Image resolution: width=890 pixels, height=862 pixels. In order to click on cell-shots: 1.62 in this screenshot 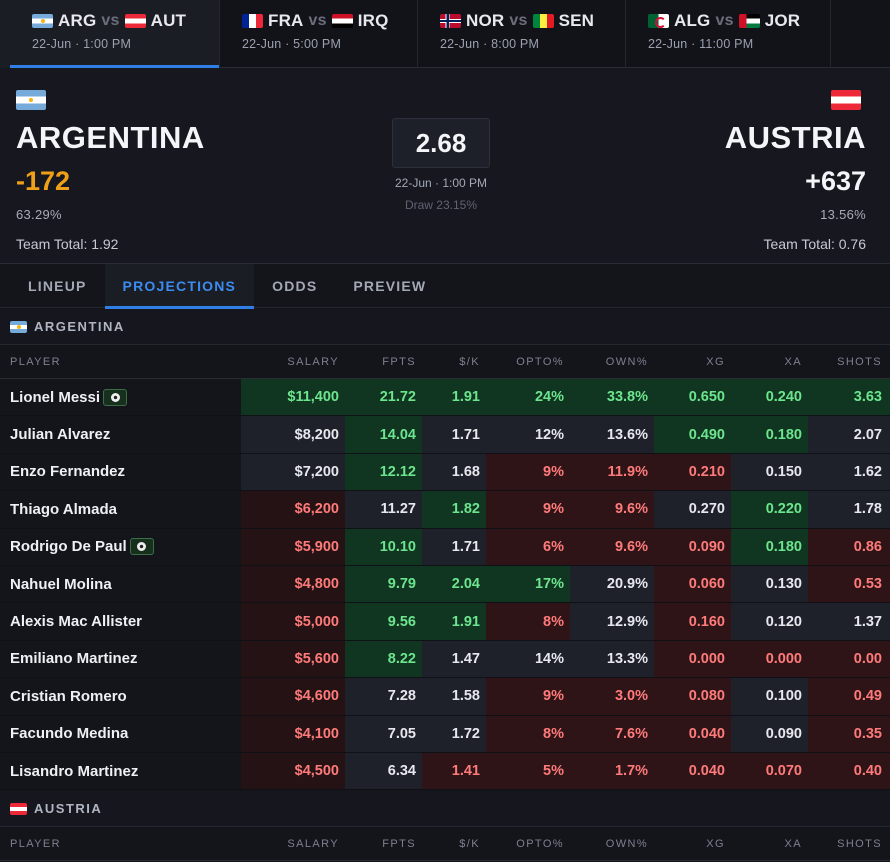, I will do `click(849, 472)`.